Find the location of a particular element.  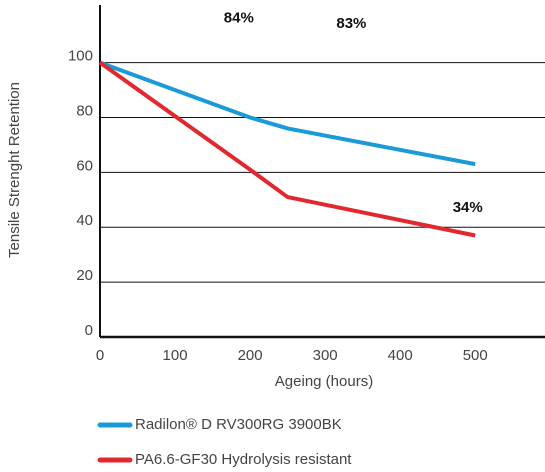

x-tick-label: 400 is located at coordinates (400, 355).